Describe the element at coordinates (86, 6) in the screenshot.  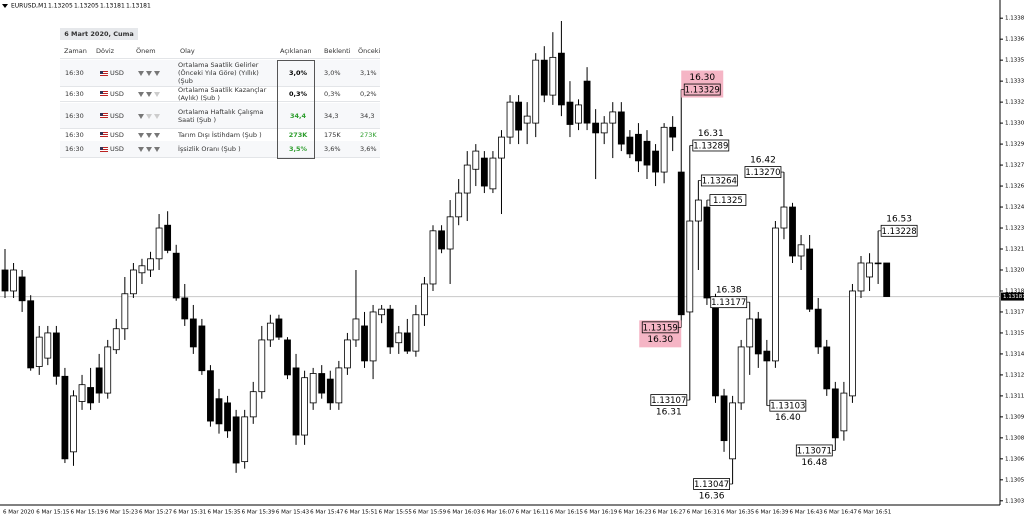
I see `header-value: 1.13205` at that location.